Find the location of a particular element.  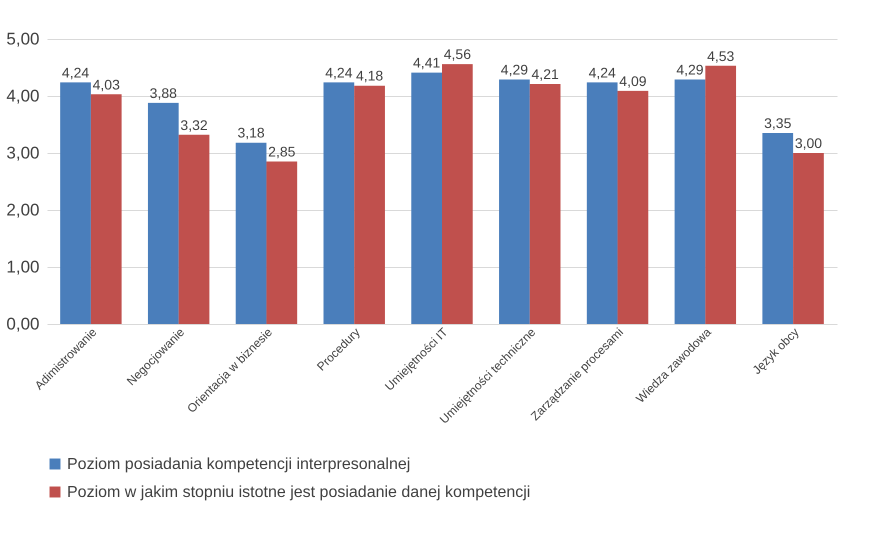

data-label: 2,85 is located at coordinates (282, 152).